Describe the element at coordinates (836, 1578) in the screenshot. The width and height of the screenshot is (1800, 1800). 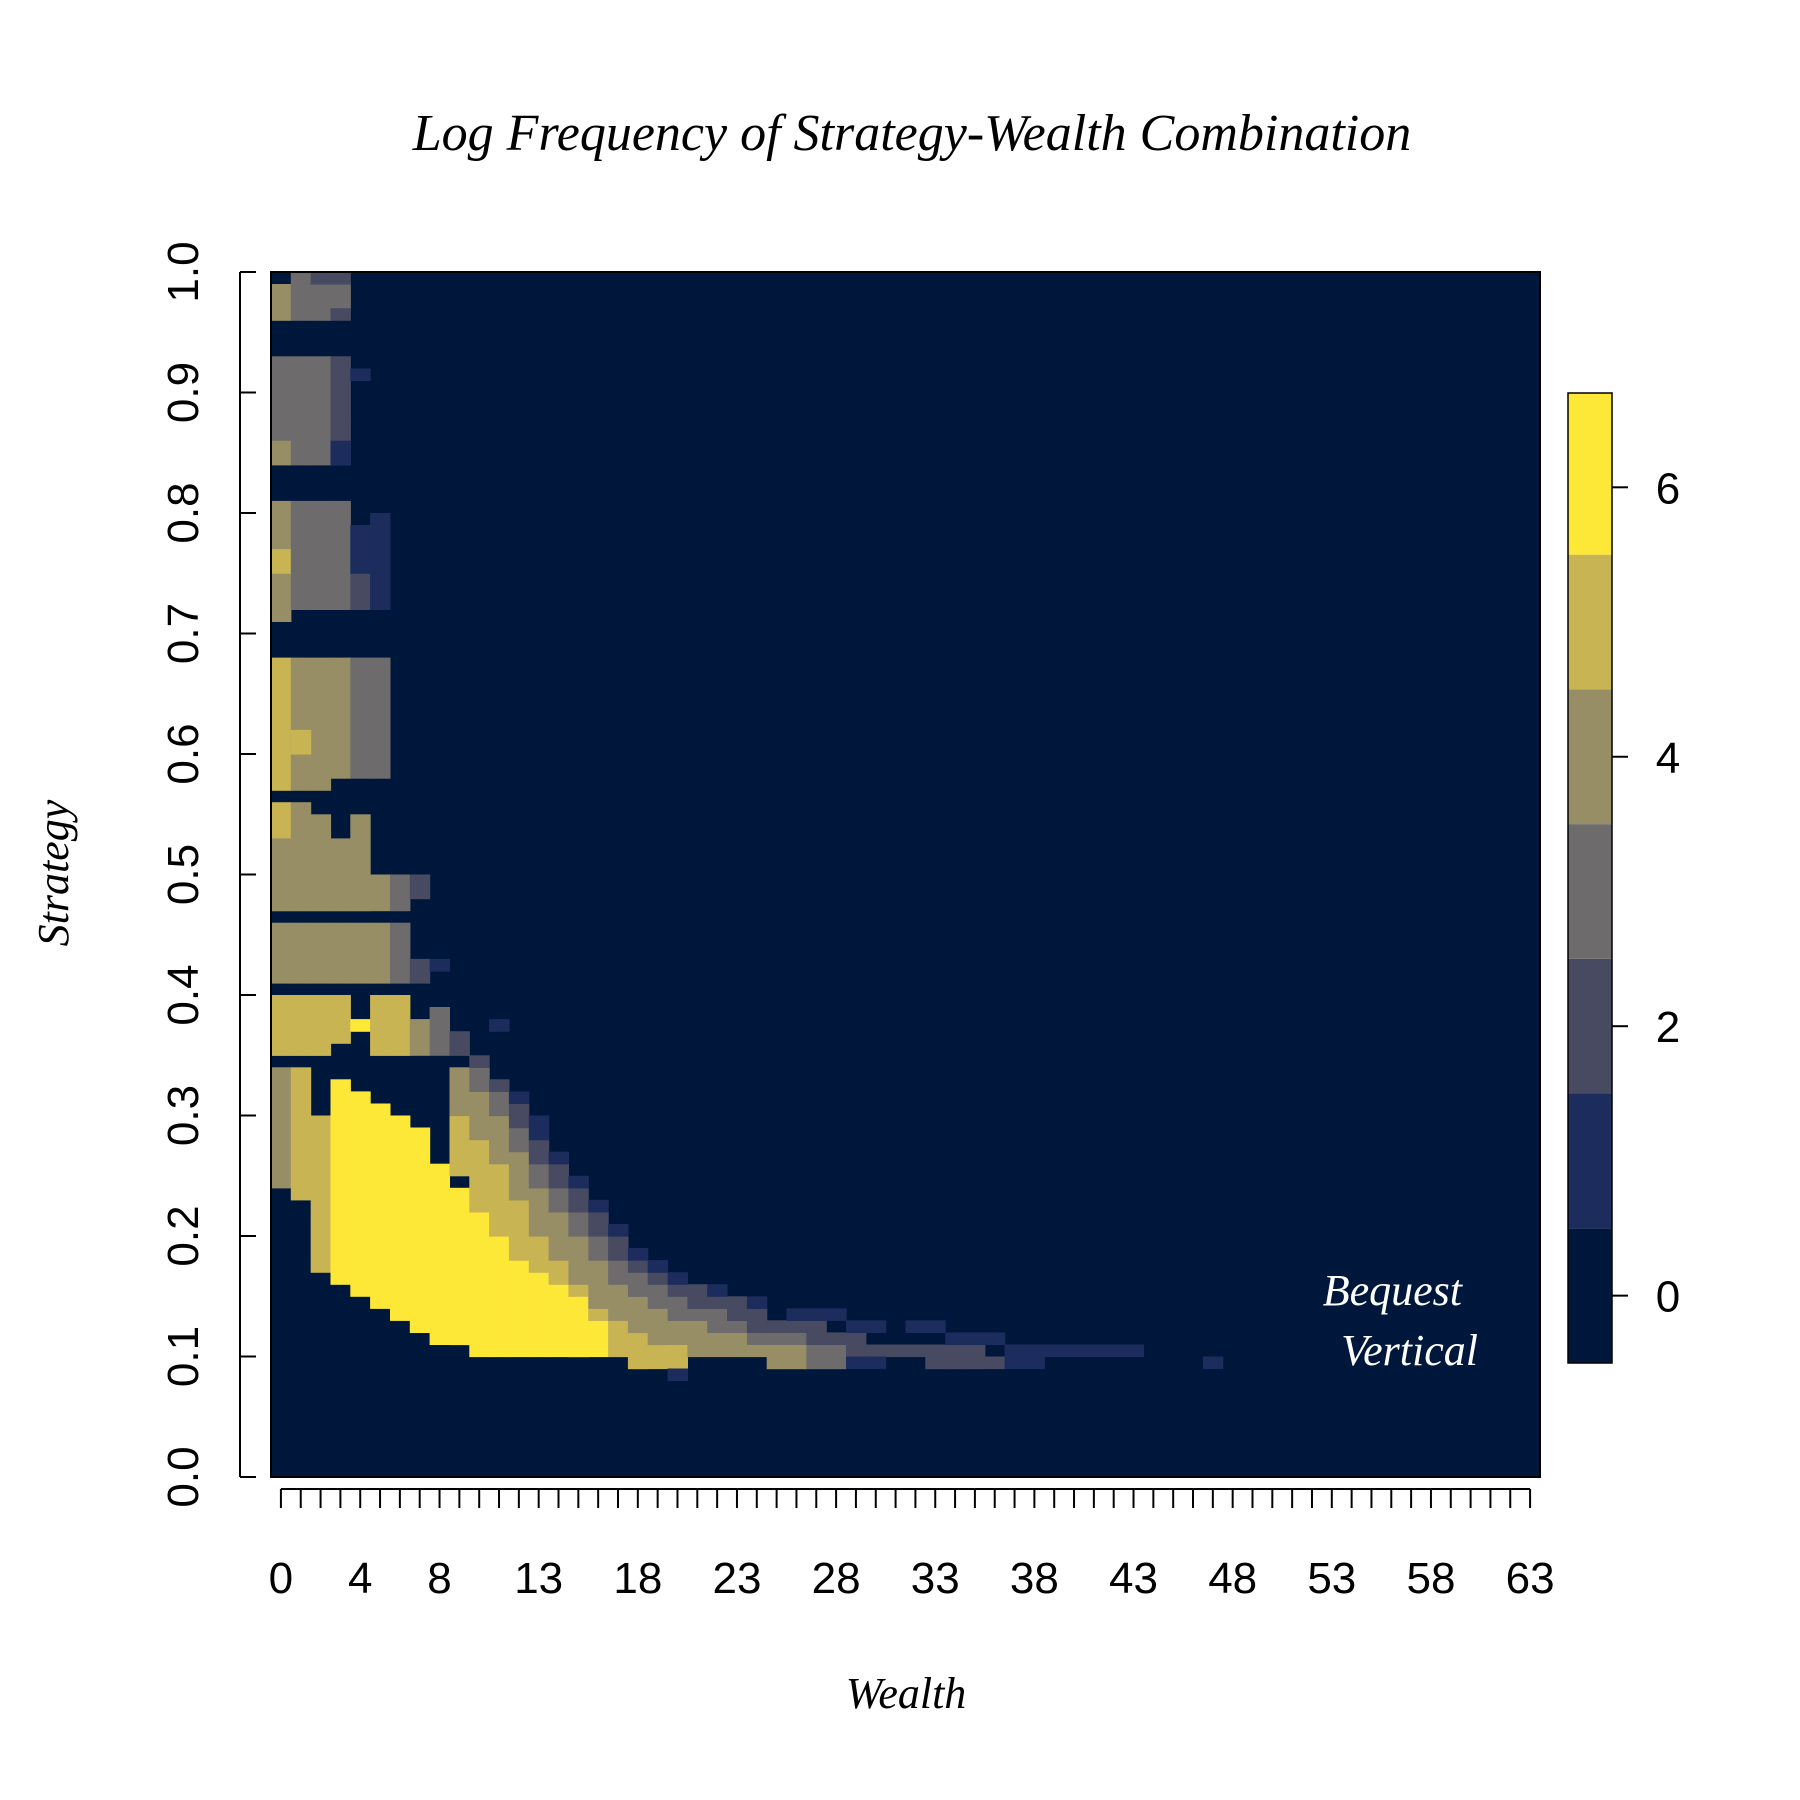
I see `x-tick-label: 28` at that location.